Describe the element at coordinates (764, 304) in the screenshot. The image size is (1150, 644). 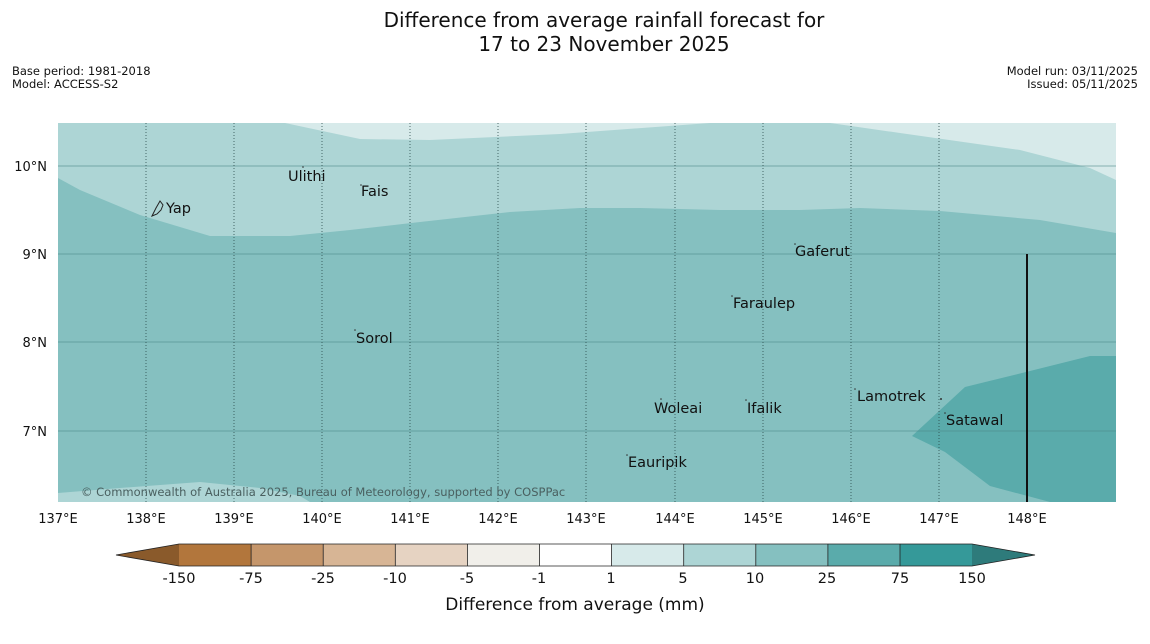
I see `place-faraulep: Faraulep` at that location.